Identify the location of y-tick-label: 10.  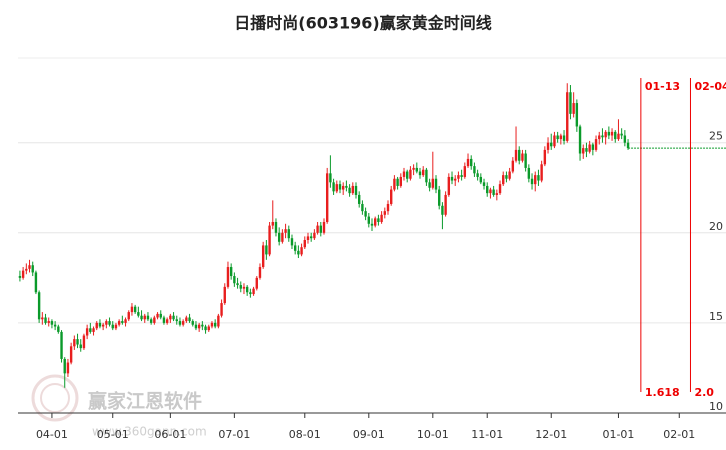
(716, 406).